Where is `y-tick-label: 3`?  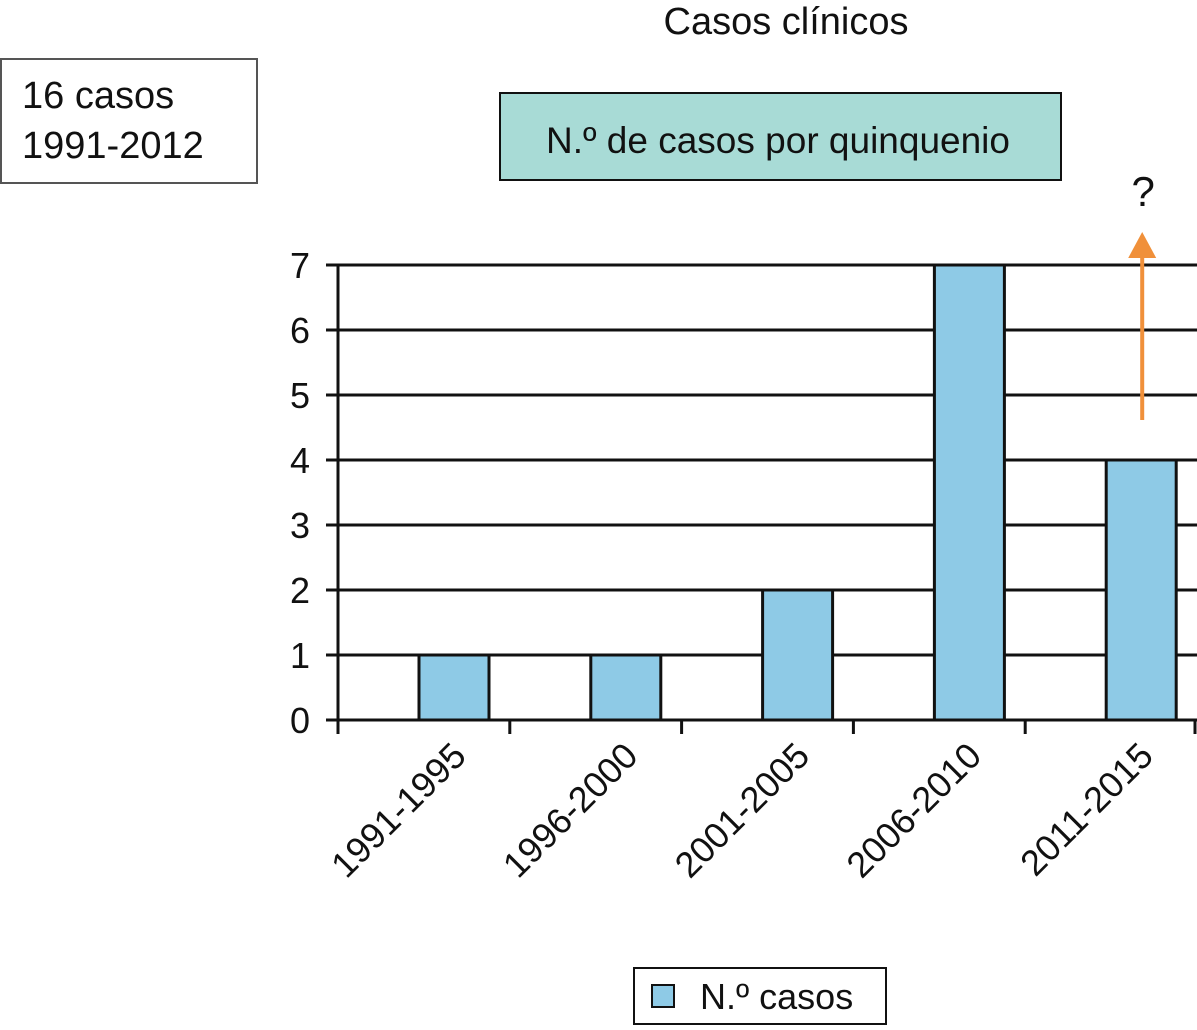 y-tick-label: 3 is located at coordinates (300, 525).